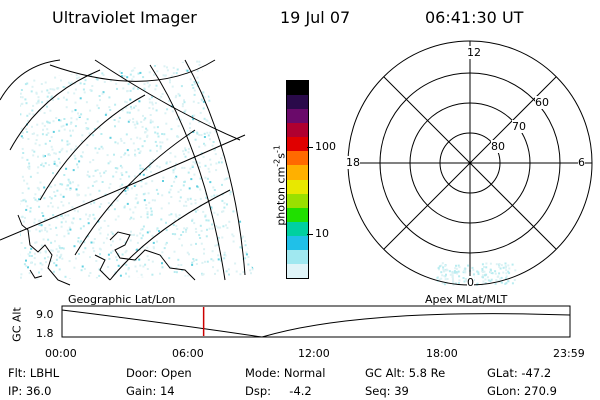 The height and width of the screenshot is (400, 600). What do you see at coordinates (581, 162) in the screenshot?
I see `mlt-label-6: 6` at bounding box center [581, 162].